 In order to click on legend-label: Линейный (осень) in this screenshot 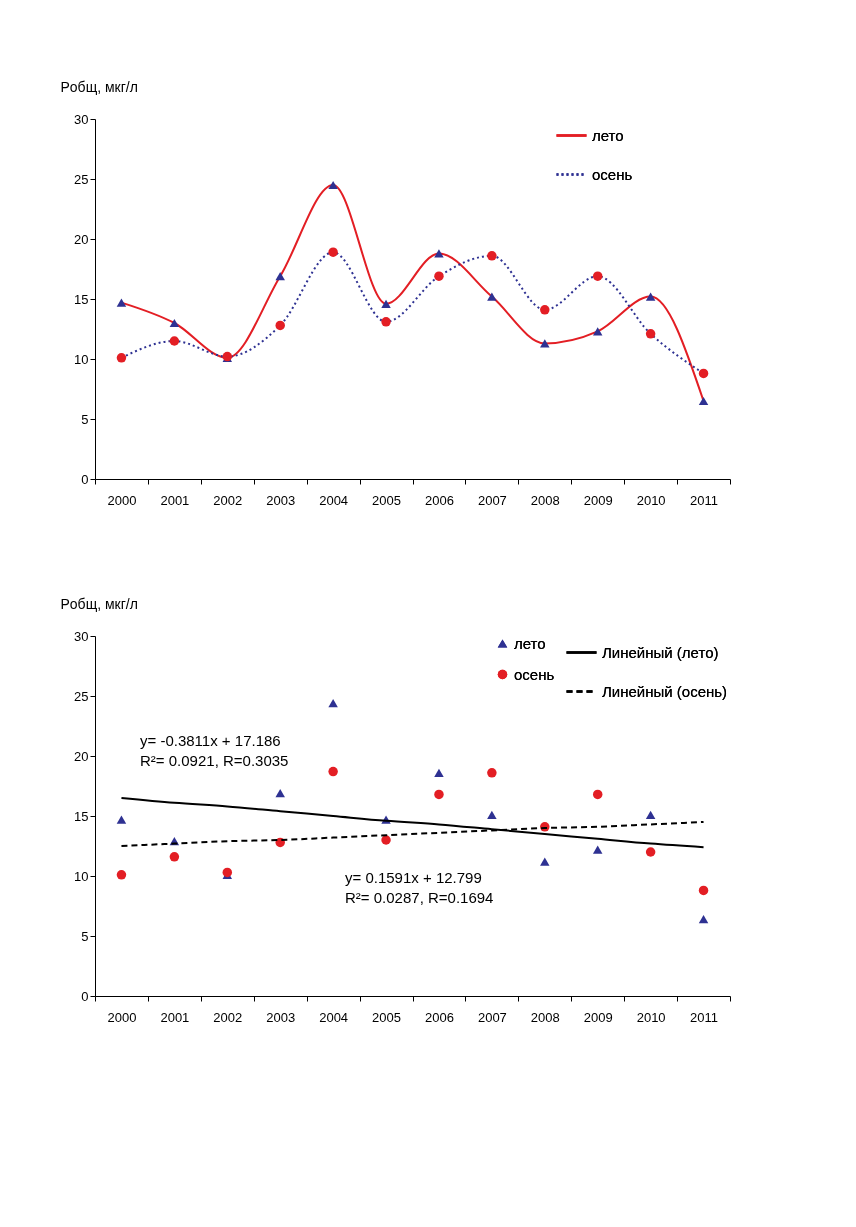, I will do `click(665, 691)`.